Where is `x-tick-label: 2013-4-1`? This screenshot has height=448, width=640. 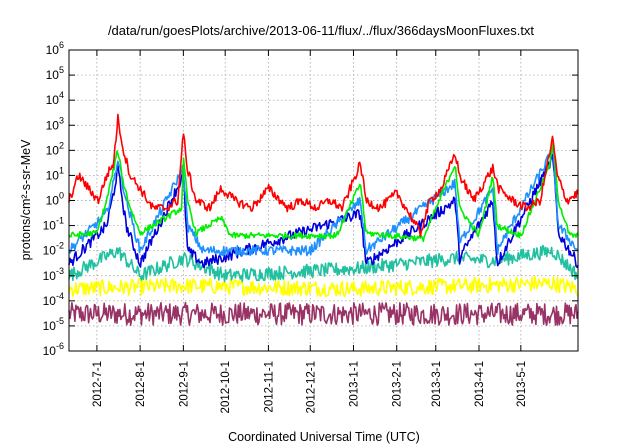
x-tick-label: 2013-4-1 is located at coordinates (480, 384).